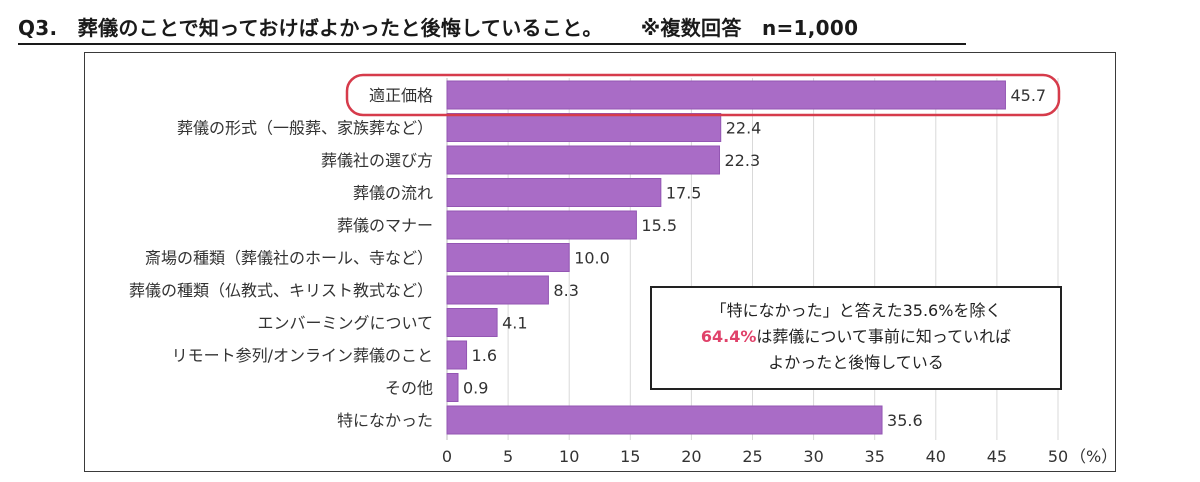  I want to click on category-label: その他, so click(409, 388).